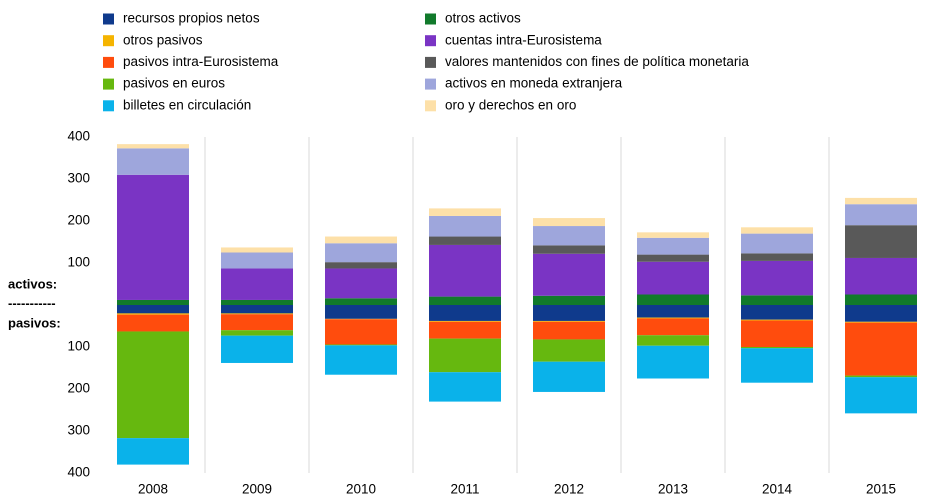  I want to click on x-tick-label: 2015, so click(881, 489).